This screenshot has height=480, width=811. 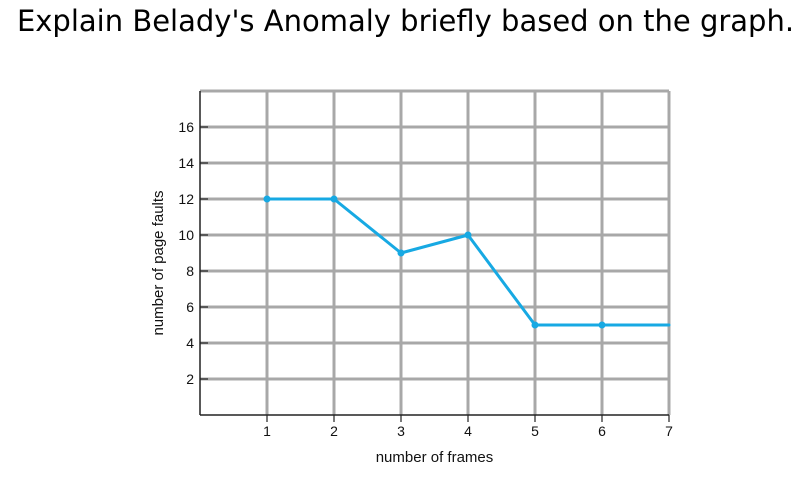 What do you see at coordinates (190, 307) in the screenshot?
I see `y-tick-label: 6` at bounding box center [190, 307].